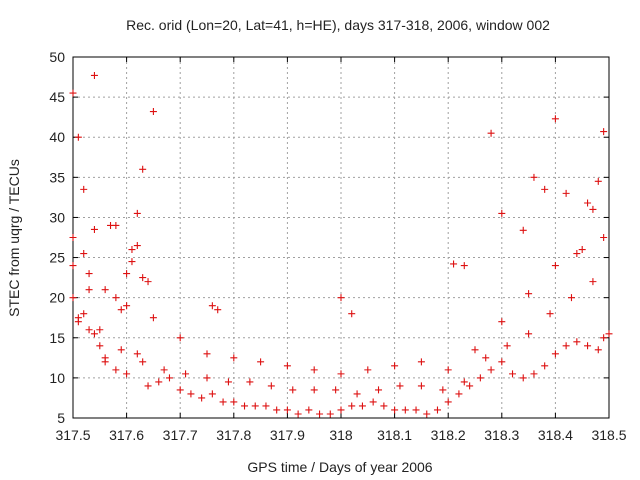 This screenshot has height=480, width=640. I want to click on y-tick-label: 50, so click(57, 57).